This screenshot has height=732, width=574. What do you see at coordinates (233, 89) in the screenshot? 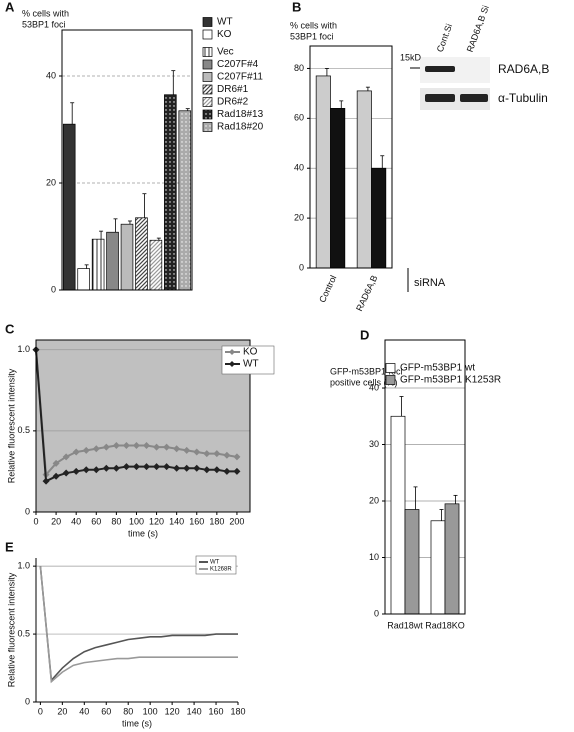
I see `legend-label: DR6#1` at bounding box center [233, 89].